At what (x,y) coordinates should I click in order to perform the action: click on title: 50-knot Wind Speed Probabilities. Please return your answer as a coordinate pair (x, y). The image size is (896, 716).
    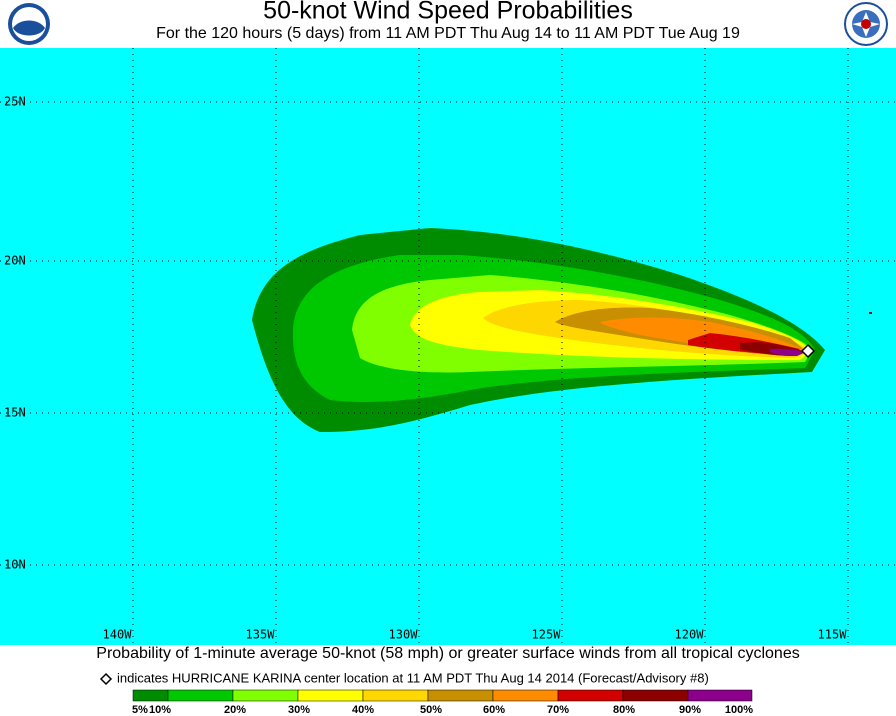
    Looking at the image, I should click on (448, 12).